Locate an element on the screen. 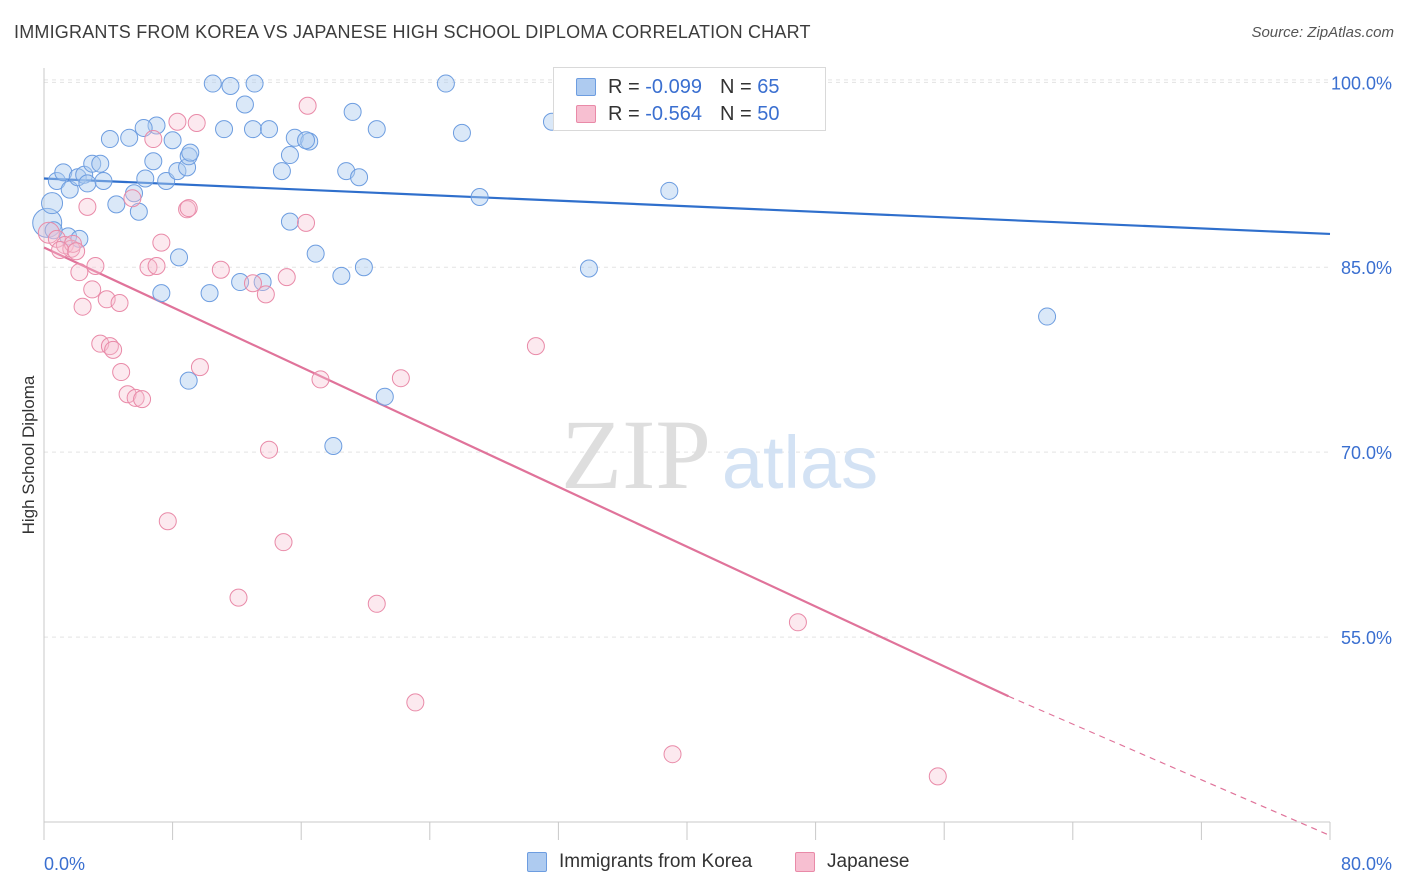  watermark-atlas: atlas is located at coordinates (800, 462).